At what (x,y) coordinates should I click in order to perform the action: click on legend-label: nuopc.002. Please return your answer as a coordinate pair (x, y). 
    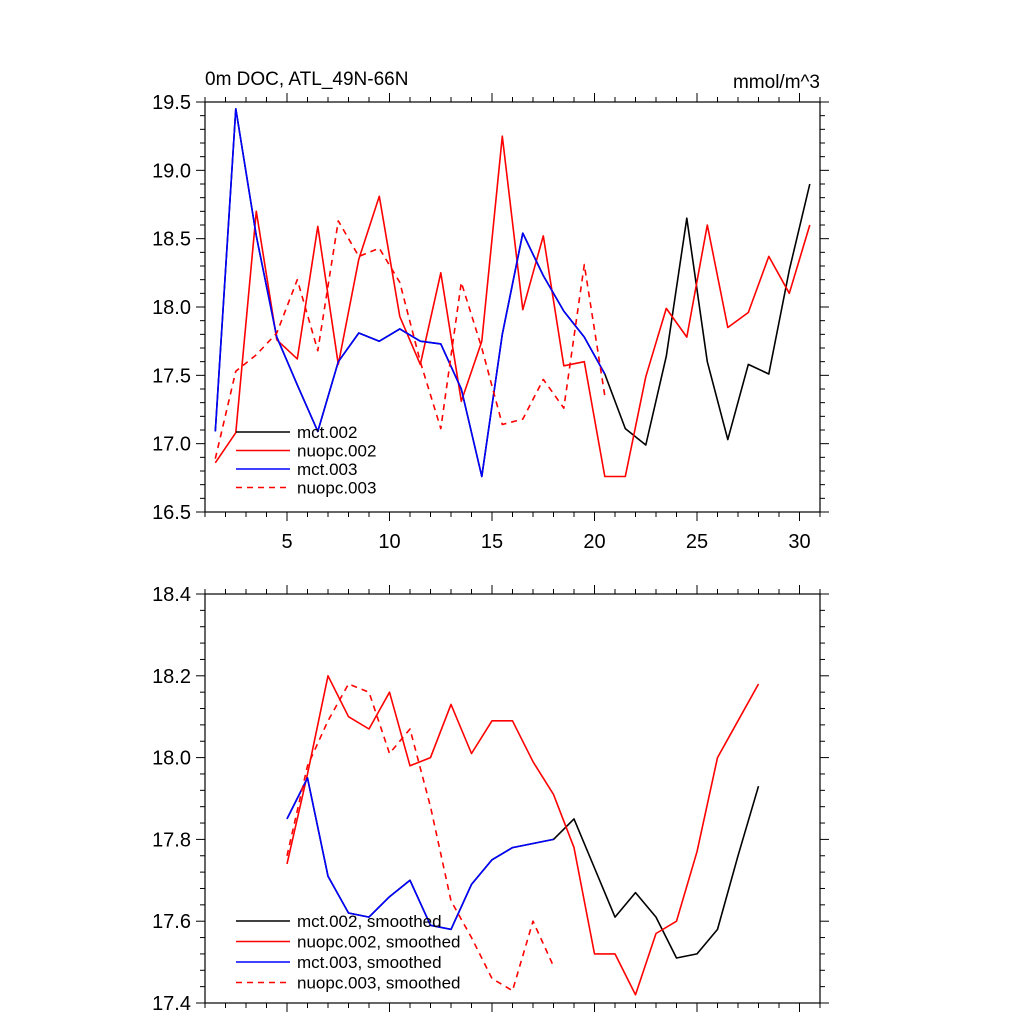
    Looking at the image, I should click on (336, 451).